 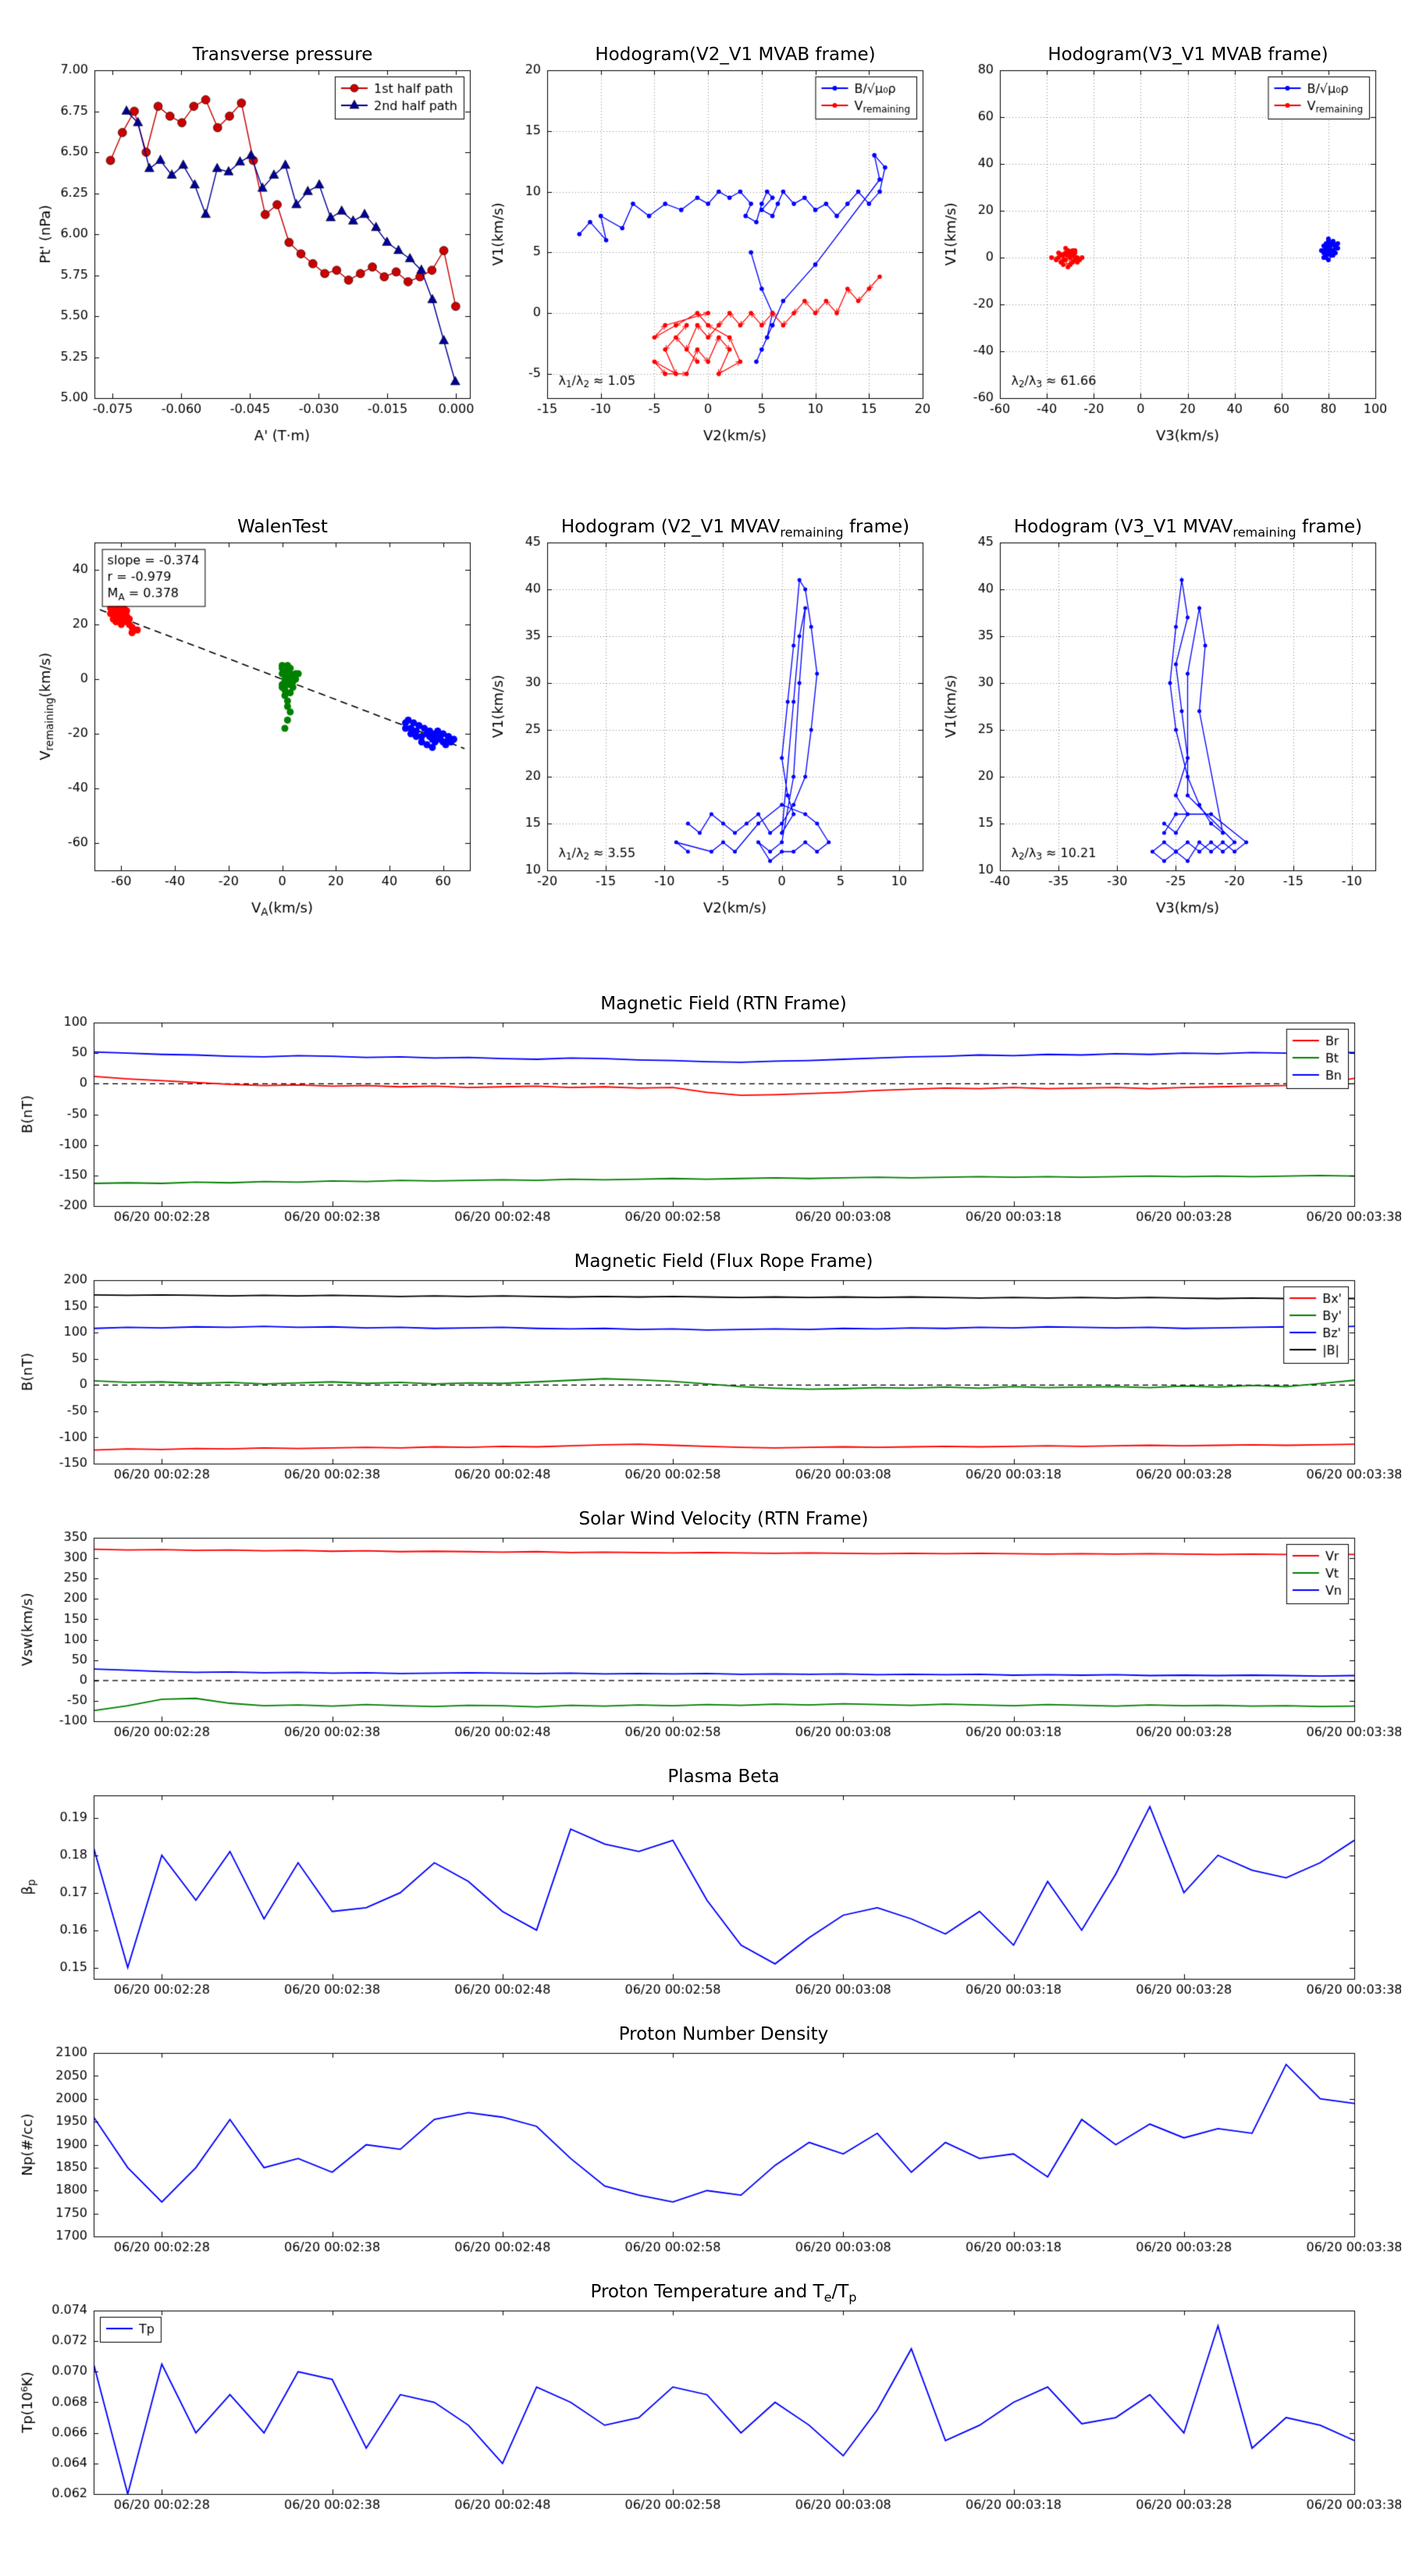 What do you see at coordinates (723, 1004) in the screenshot?
I see `magnetic-field-rtn-title: Magnetic Field (RTN Frame)` at bounding box center [723, 1004].